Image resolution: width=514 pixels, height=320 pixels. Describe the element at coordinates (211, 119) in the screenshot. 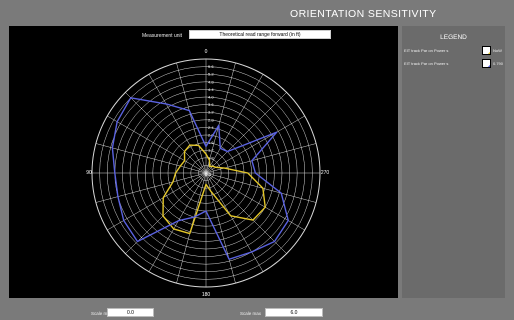

I see `radial-tick-label: 2.8` at that location.